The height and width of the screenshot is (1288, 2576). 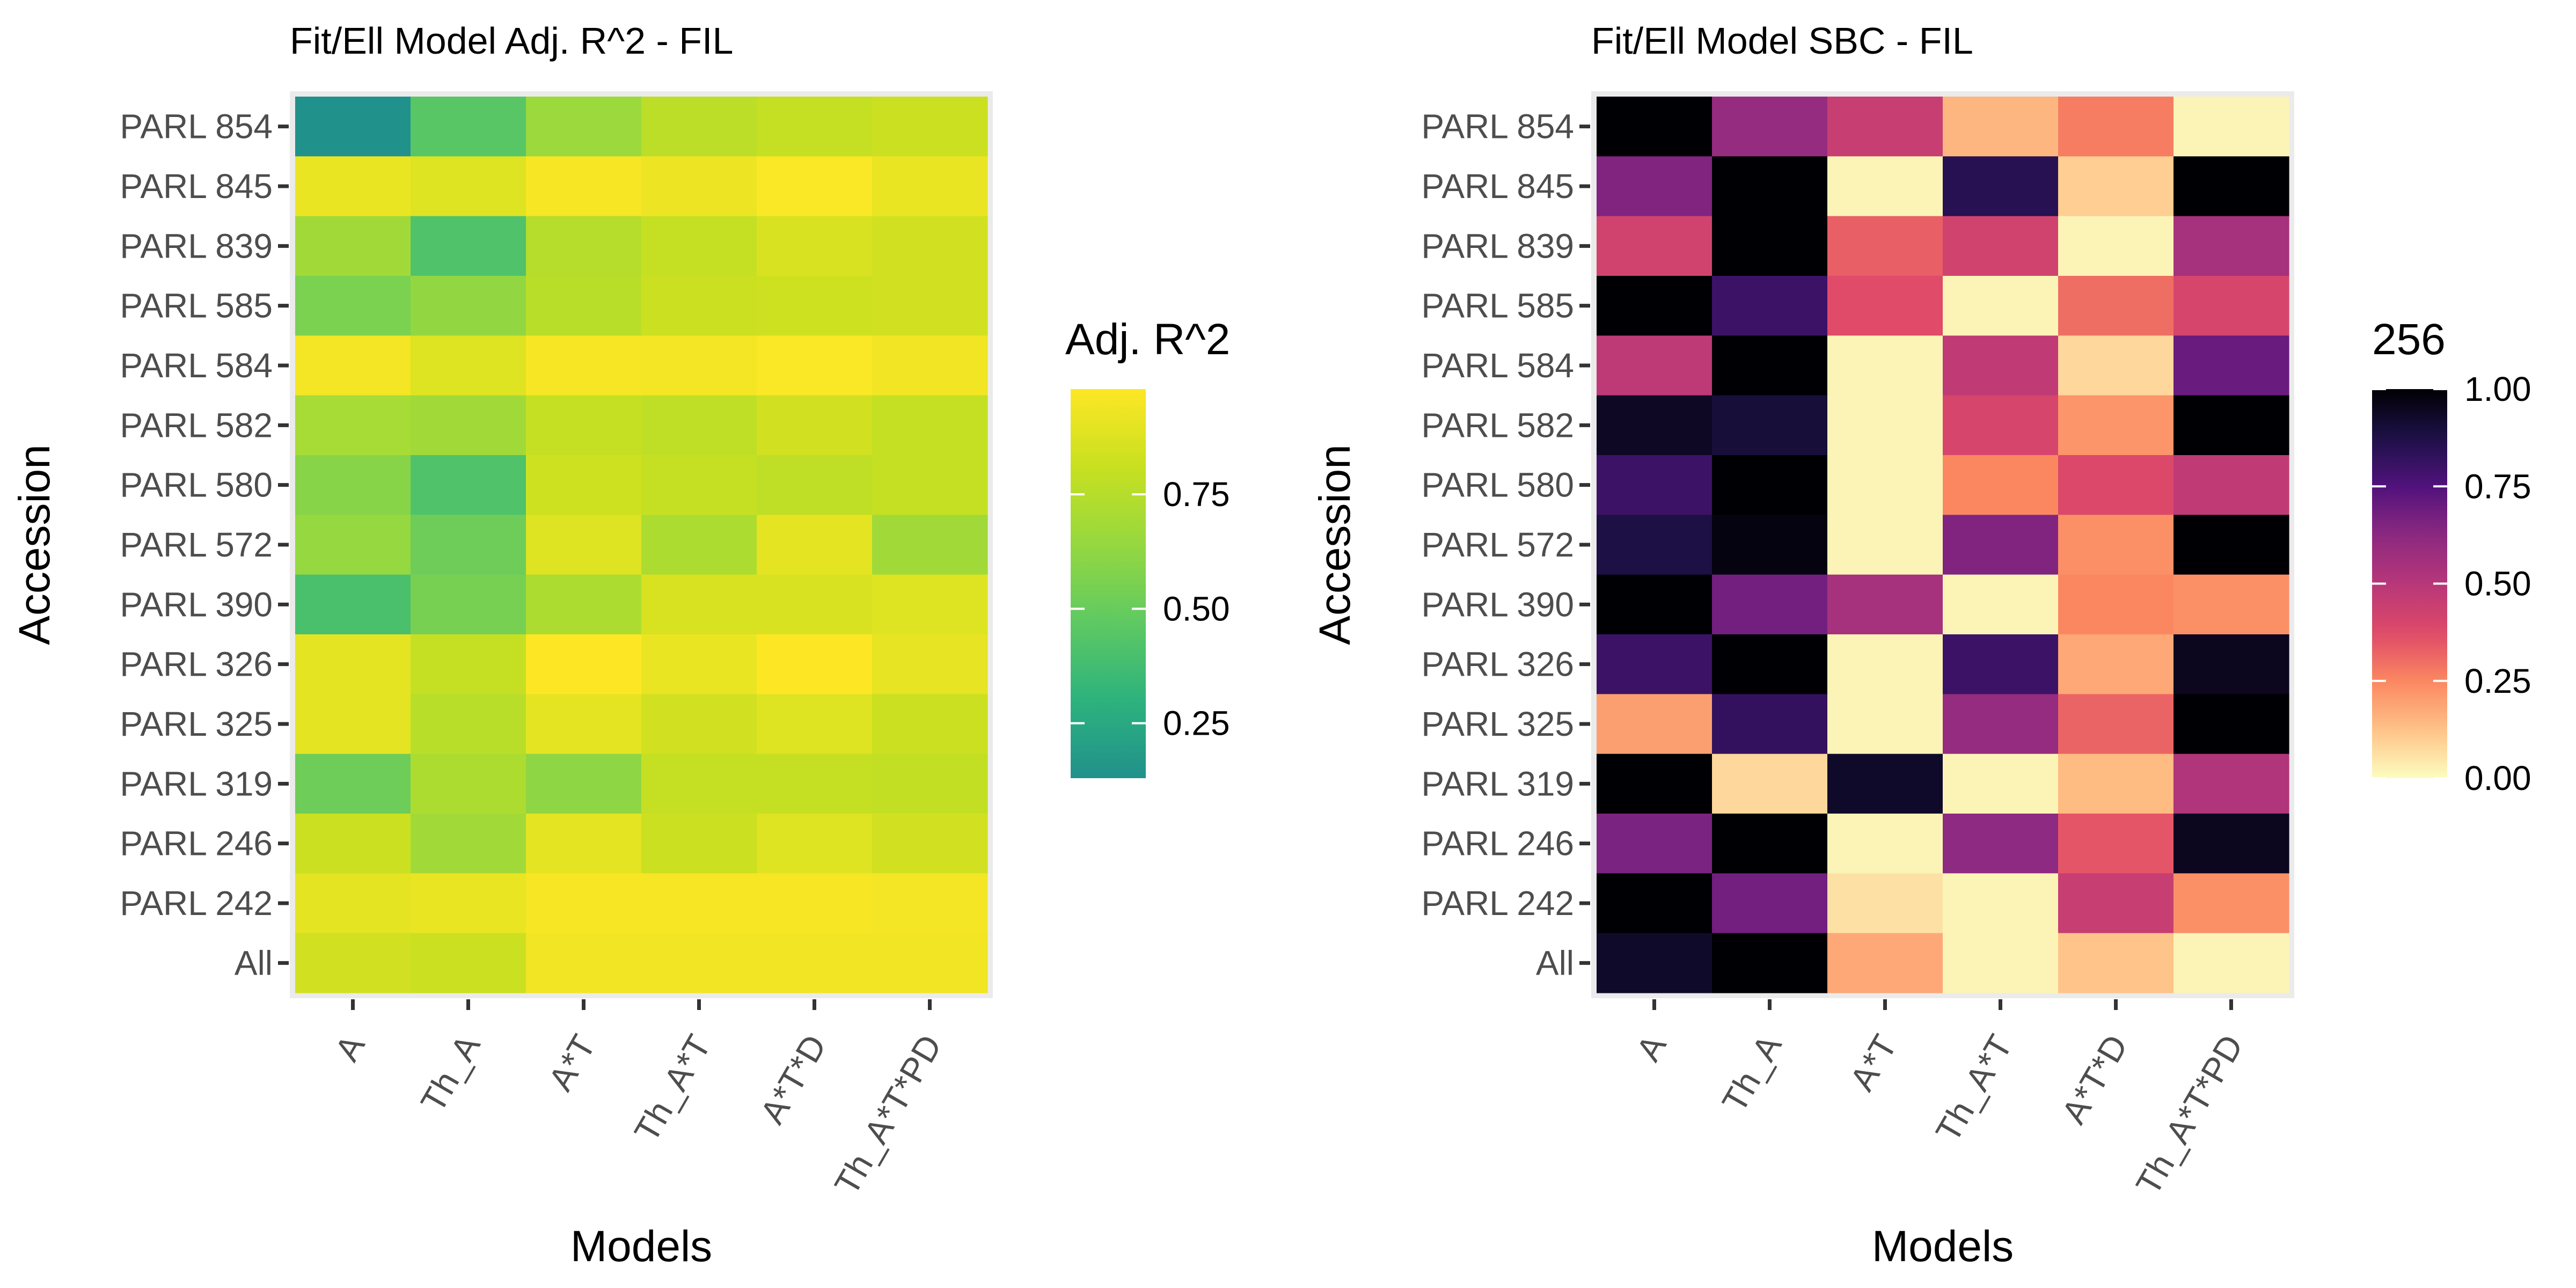 I want to click on fit-adj-r2-y-tick-label-5: PARL 582, so click(x=196, y=425).